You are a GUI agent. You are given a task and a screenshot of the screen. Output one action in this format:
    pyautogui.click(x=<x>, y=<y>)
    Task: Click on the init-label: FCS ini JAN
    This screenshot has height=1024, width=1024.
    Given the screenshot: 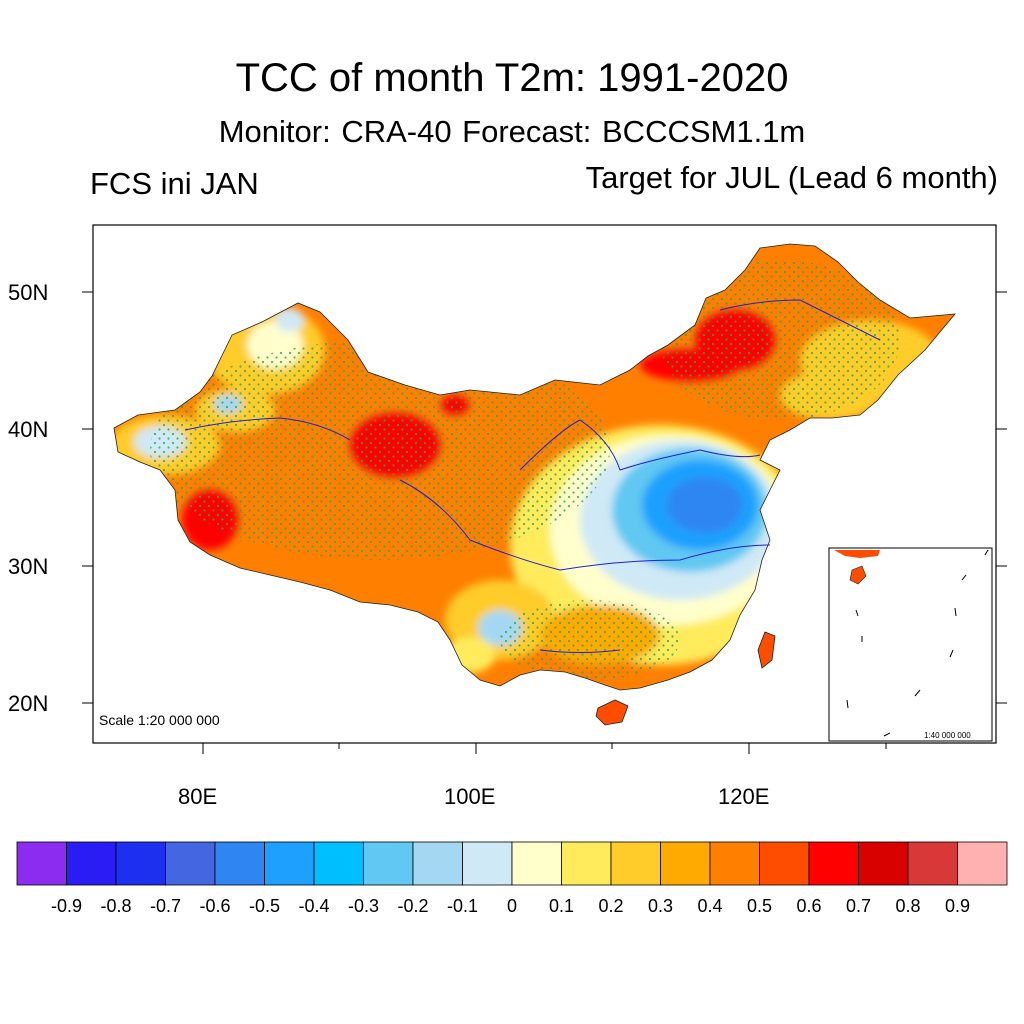 What is the action you would take?
    pyautogui.click(x=174, y=183)
    